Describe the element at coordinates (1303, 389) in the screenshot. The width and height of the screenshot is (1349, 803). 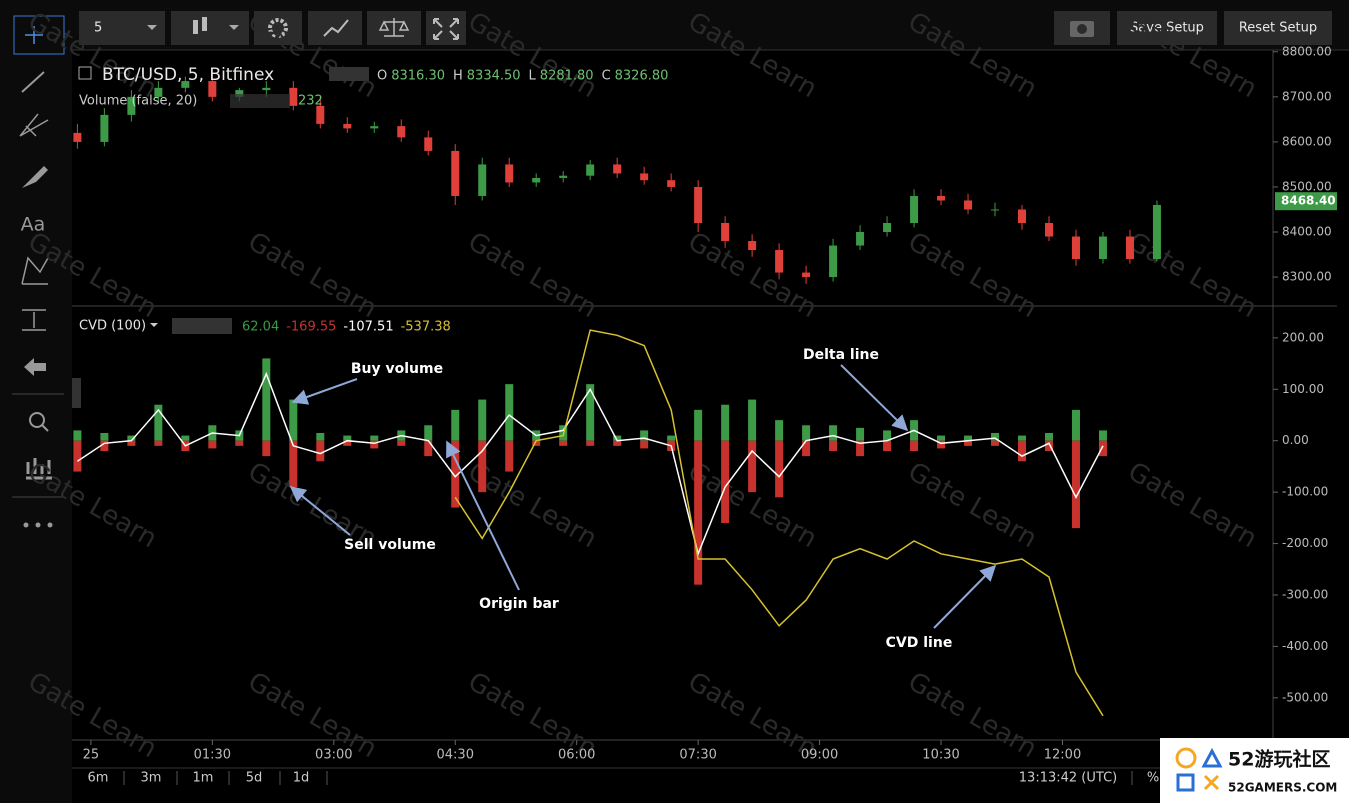
I see `y-tick-label: 100.00` at that location.